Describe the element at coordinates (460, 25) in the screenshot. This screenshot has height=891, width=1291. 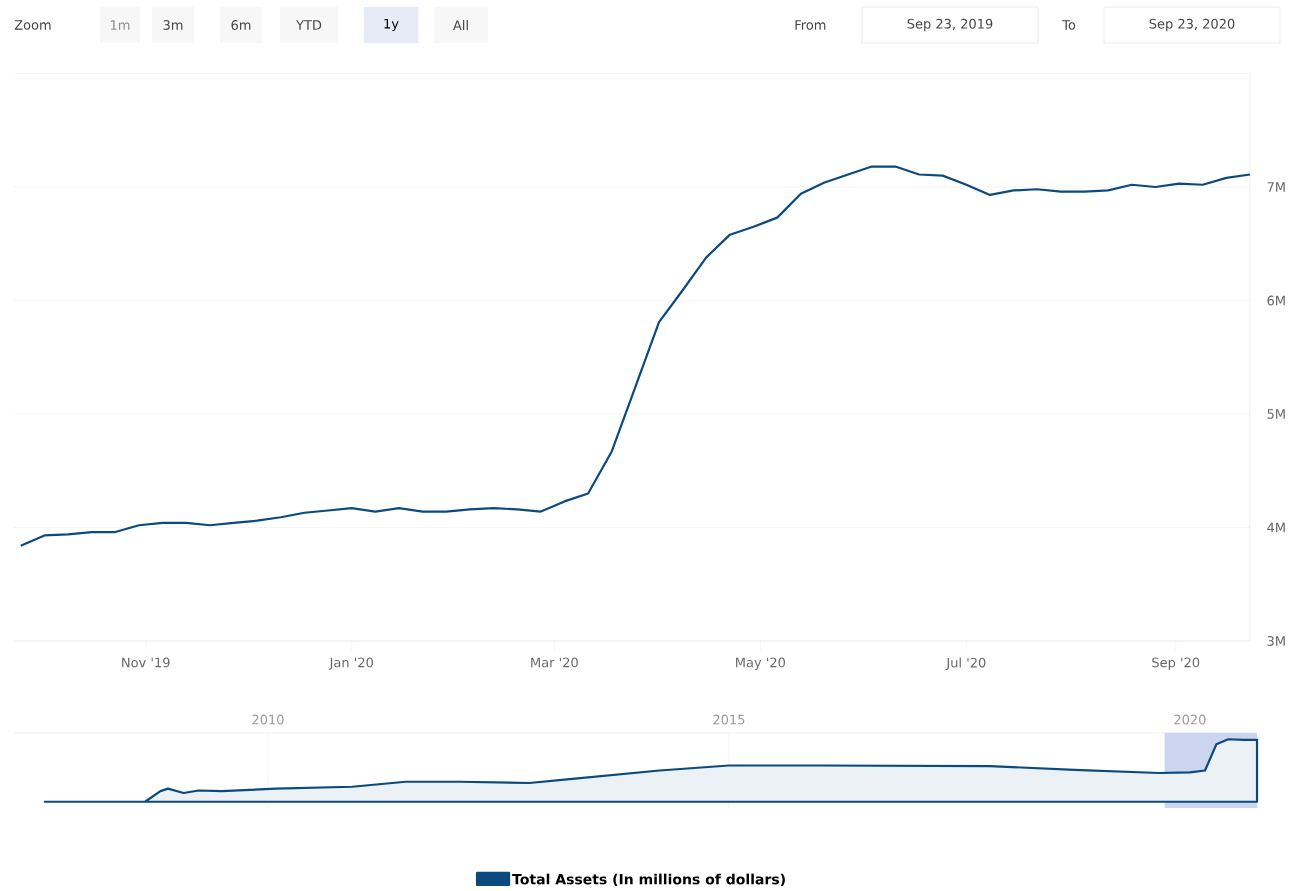
I see `text: All` at that location.